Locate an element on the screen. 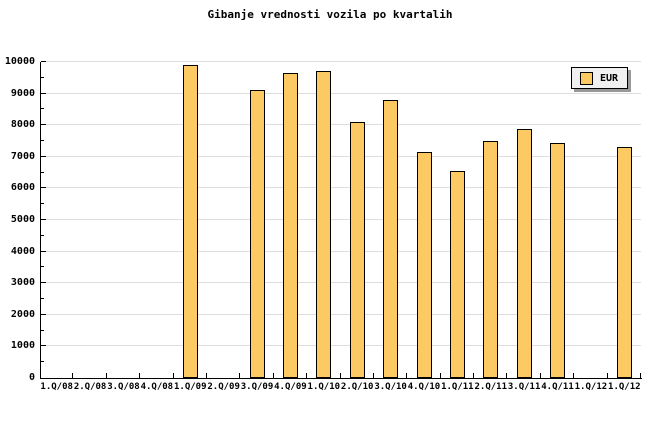 Image resolution: width=660 pixels, height=440 pixels. y-tick-label: 9000 is located at coordinates (22, 93).